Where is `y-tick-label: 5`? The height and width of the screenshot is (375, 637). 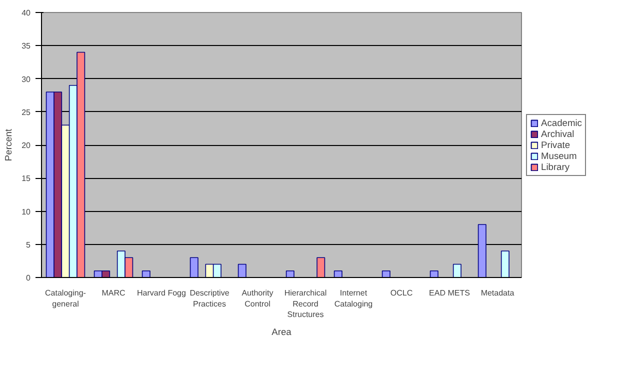 y-tick-label: 5 is located at coordinates (29, 245).